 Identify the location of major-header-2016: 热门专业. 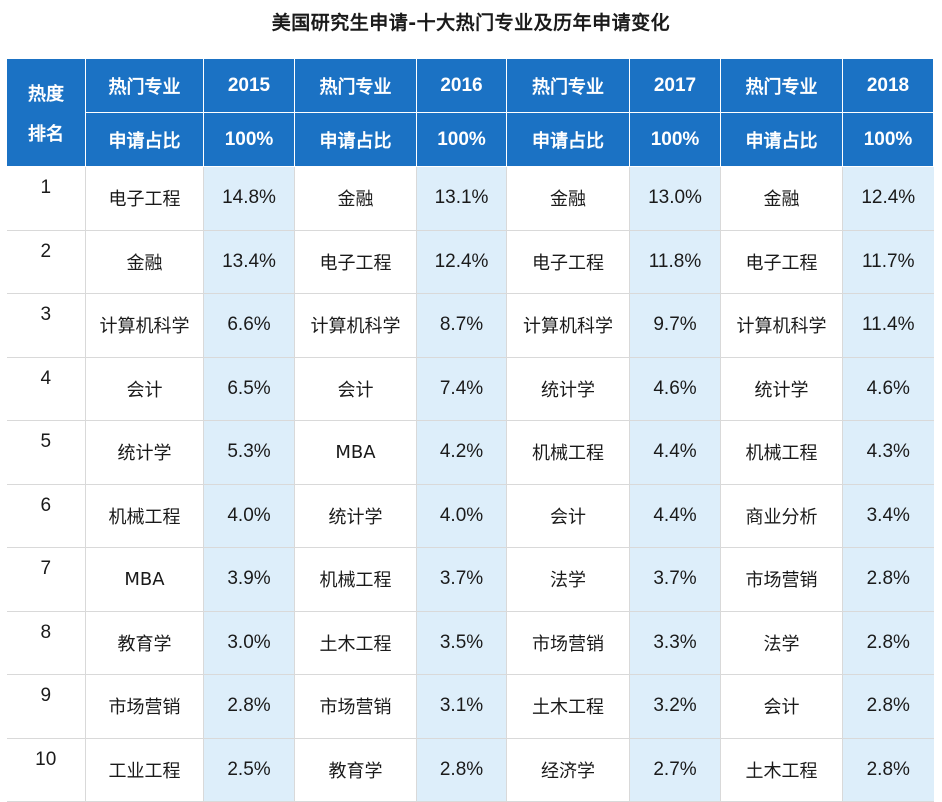
(355, 85).